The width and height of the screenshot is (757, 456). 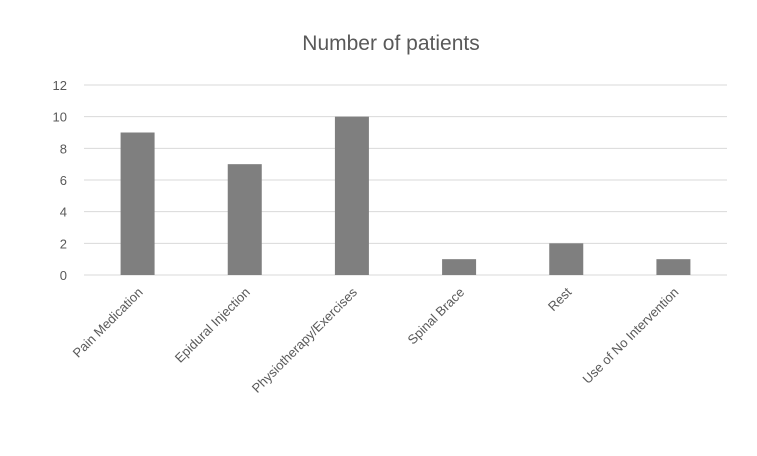 I want to click on x-category-label: Spinal Brace, so click(x=435, y=316).